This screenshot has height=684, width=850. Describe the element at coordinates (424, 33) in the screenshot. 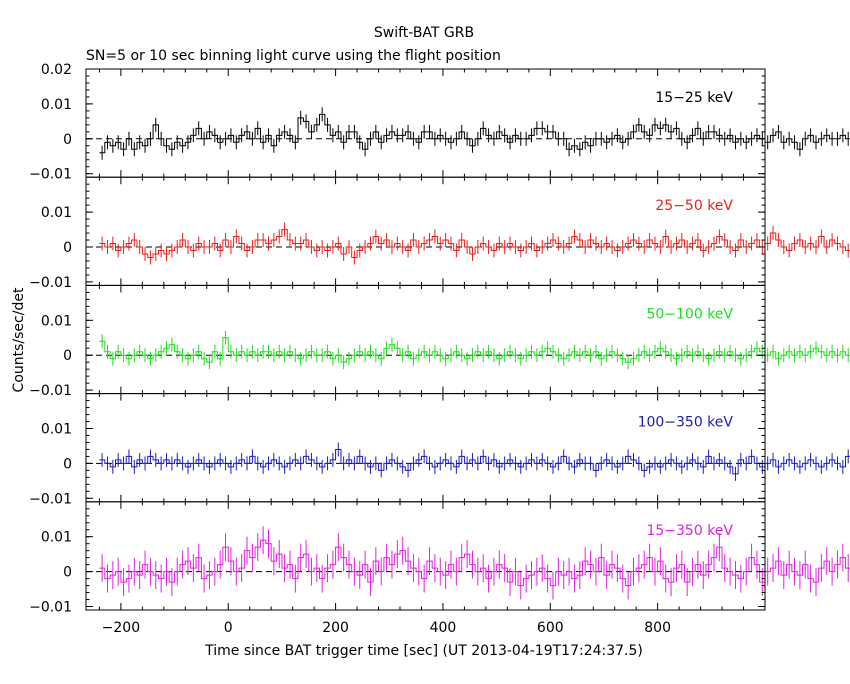

I see `chart-title: Swift-BAT GRB` at that location.